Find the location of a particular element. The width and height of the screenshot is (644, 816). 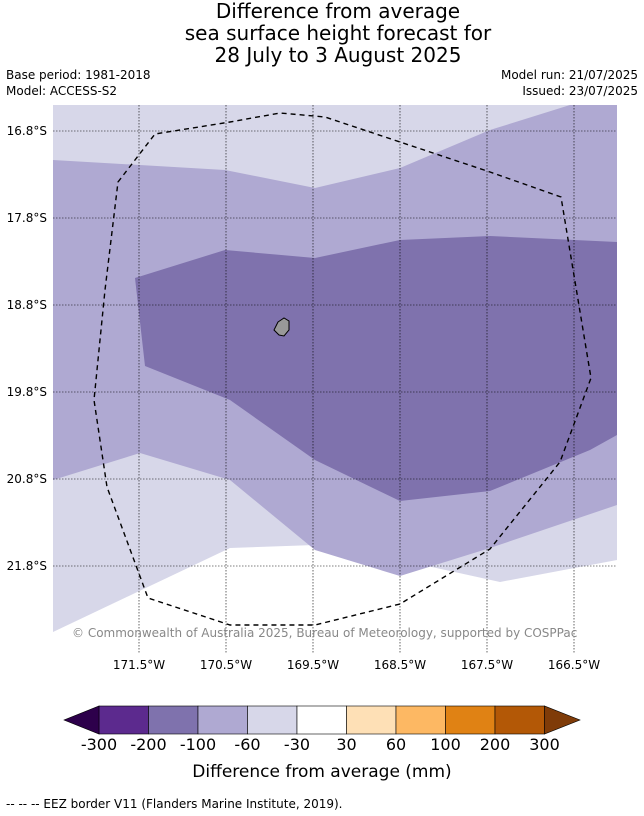

title-line-1: Difference from average is located at coordinates (338, 11).